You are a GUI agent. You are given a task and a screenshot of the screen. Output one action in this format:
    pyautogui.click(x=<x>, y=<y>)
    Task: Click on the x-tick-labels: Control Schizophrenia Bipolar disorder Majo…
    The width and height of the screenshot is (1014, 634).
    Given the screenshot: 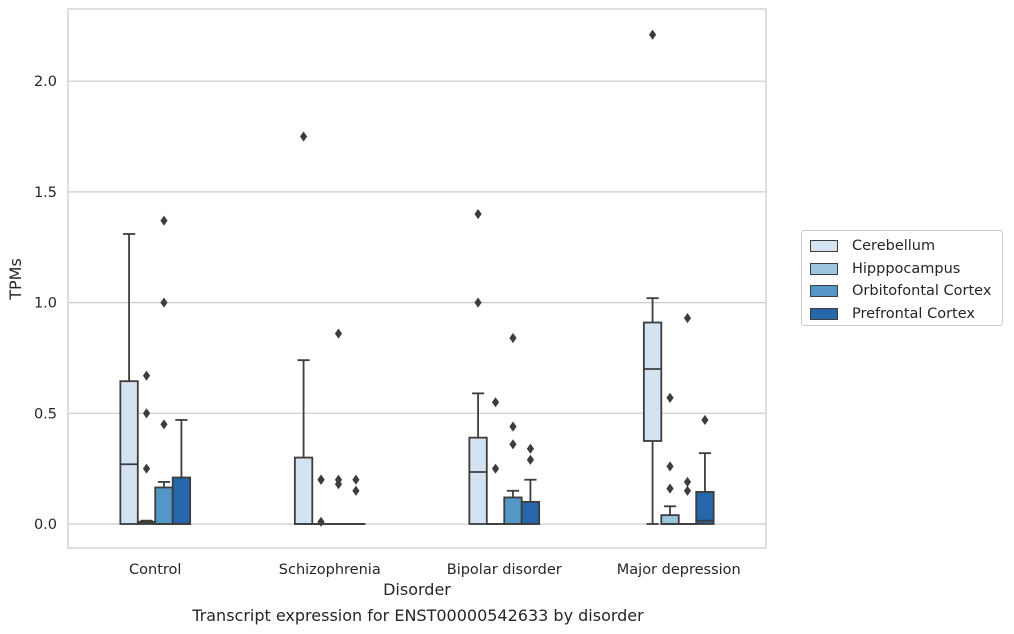 What is the action you would take?
    pyautogui.click(x=435, y=570)
    